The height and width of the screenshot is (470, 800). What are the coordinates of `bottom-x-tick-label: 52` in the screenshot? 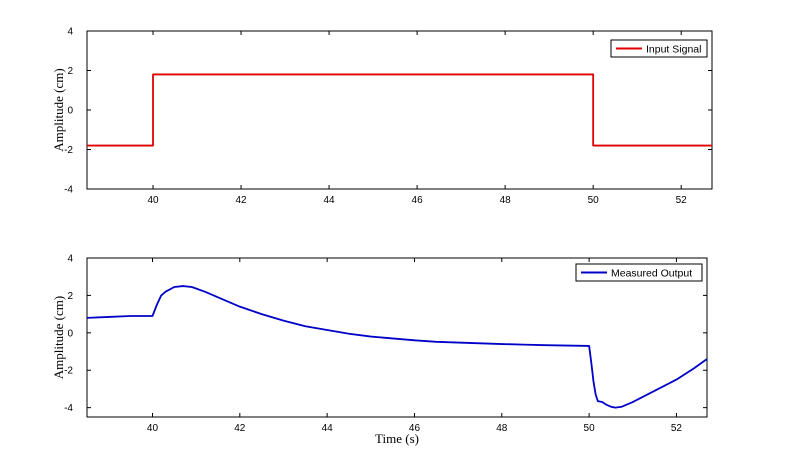 It's located at (677, 428).